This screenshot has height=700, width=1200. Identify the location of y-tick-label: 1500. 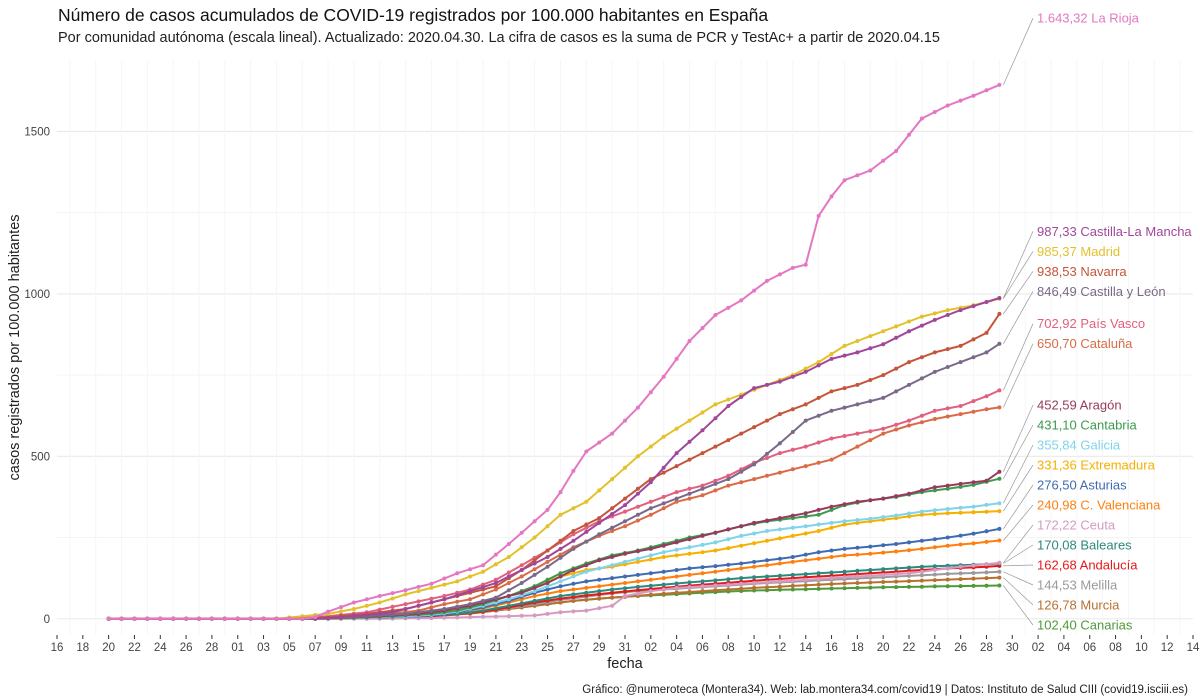
(37, 132).